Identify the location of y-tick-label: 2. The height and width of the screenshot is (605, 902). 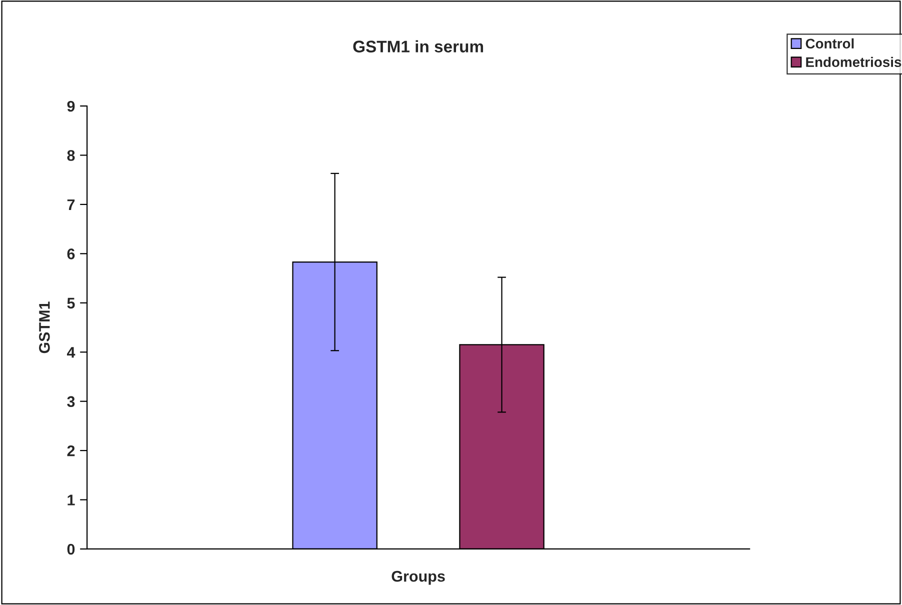
(71, 450).